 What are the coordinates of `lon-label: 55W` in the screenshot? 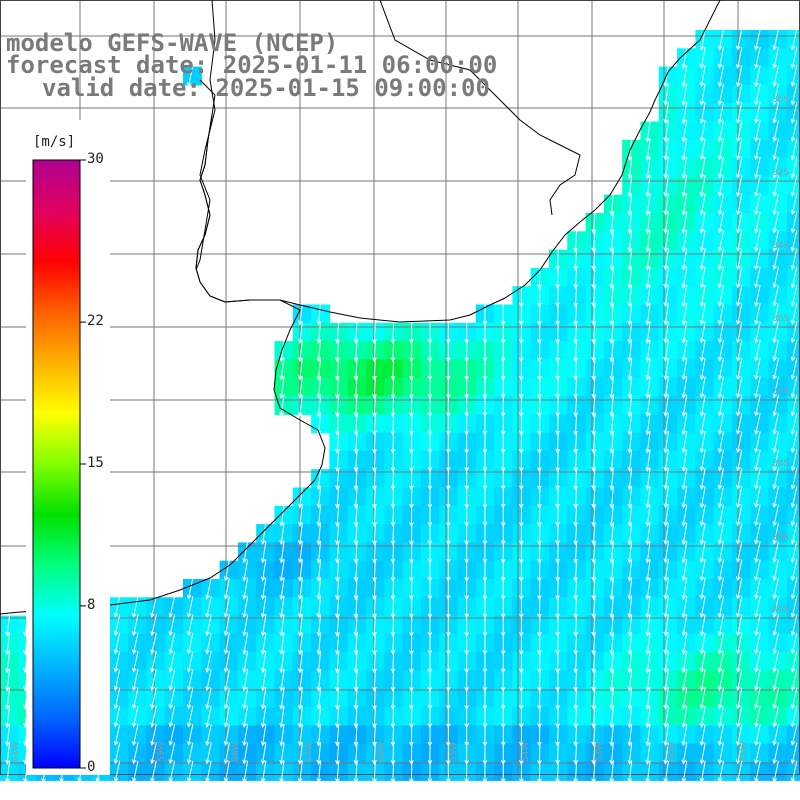 It's located at (454, 752).